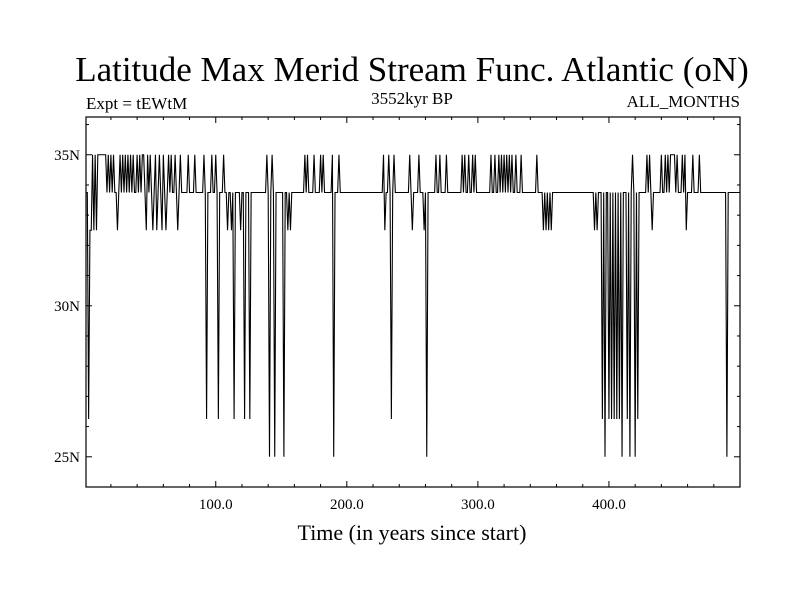 This screenshot has width=800, height=600. Describe the element at coordinates (136, 103) in the screenshot. I see `experiment-label: Expt = tEWtM` at that location.